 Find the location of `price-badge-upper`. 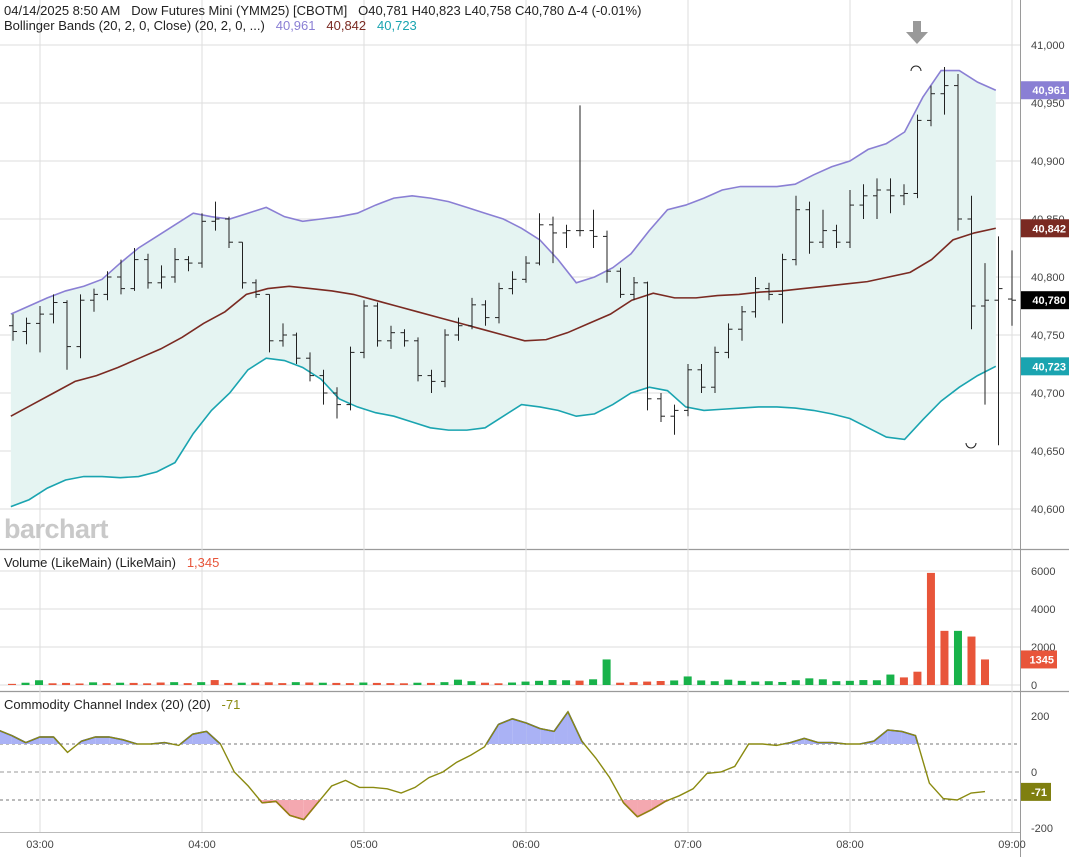

price-badge-upper is located at coordinates (1045, 90).